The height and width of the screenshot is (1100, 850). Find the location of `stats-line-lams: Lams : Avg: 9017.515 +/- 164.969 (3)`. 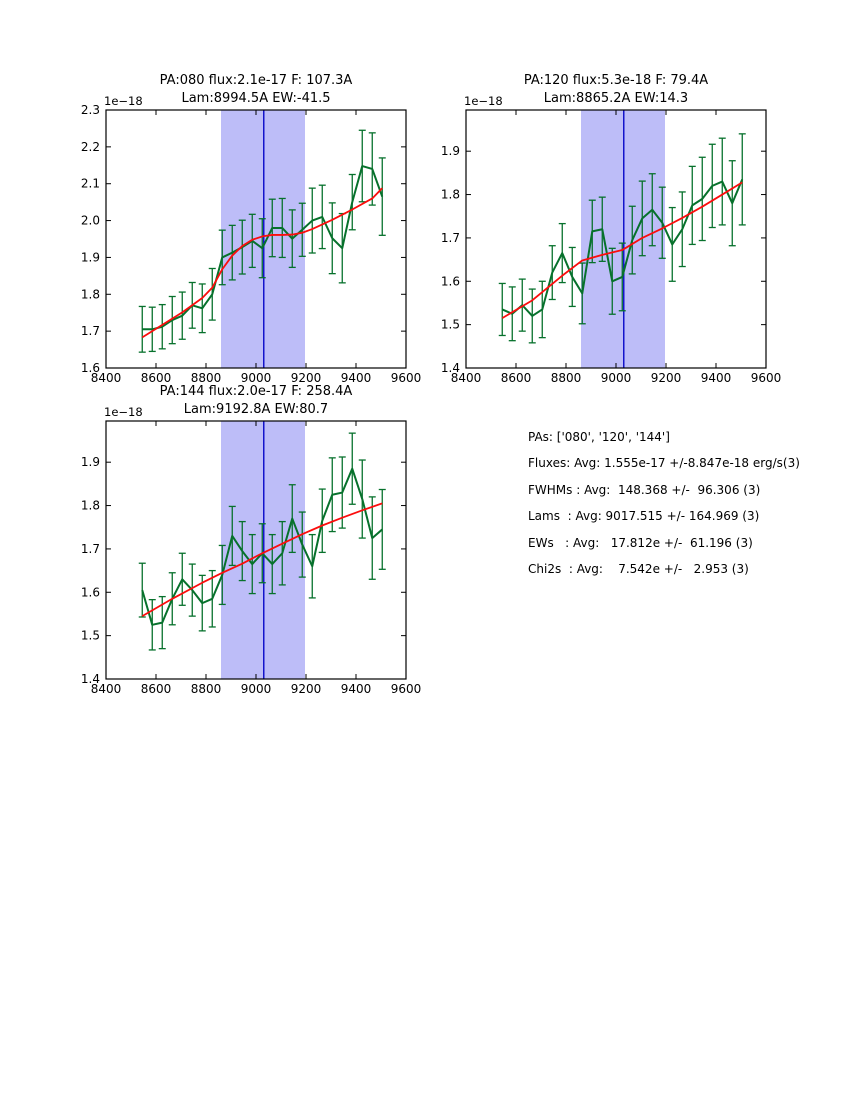

stats-line-lams: Lams : Avg: 9017.515 +/- 164.969 (3) is located at coordinates (644, 516).